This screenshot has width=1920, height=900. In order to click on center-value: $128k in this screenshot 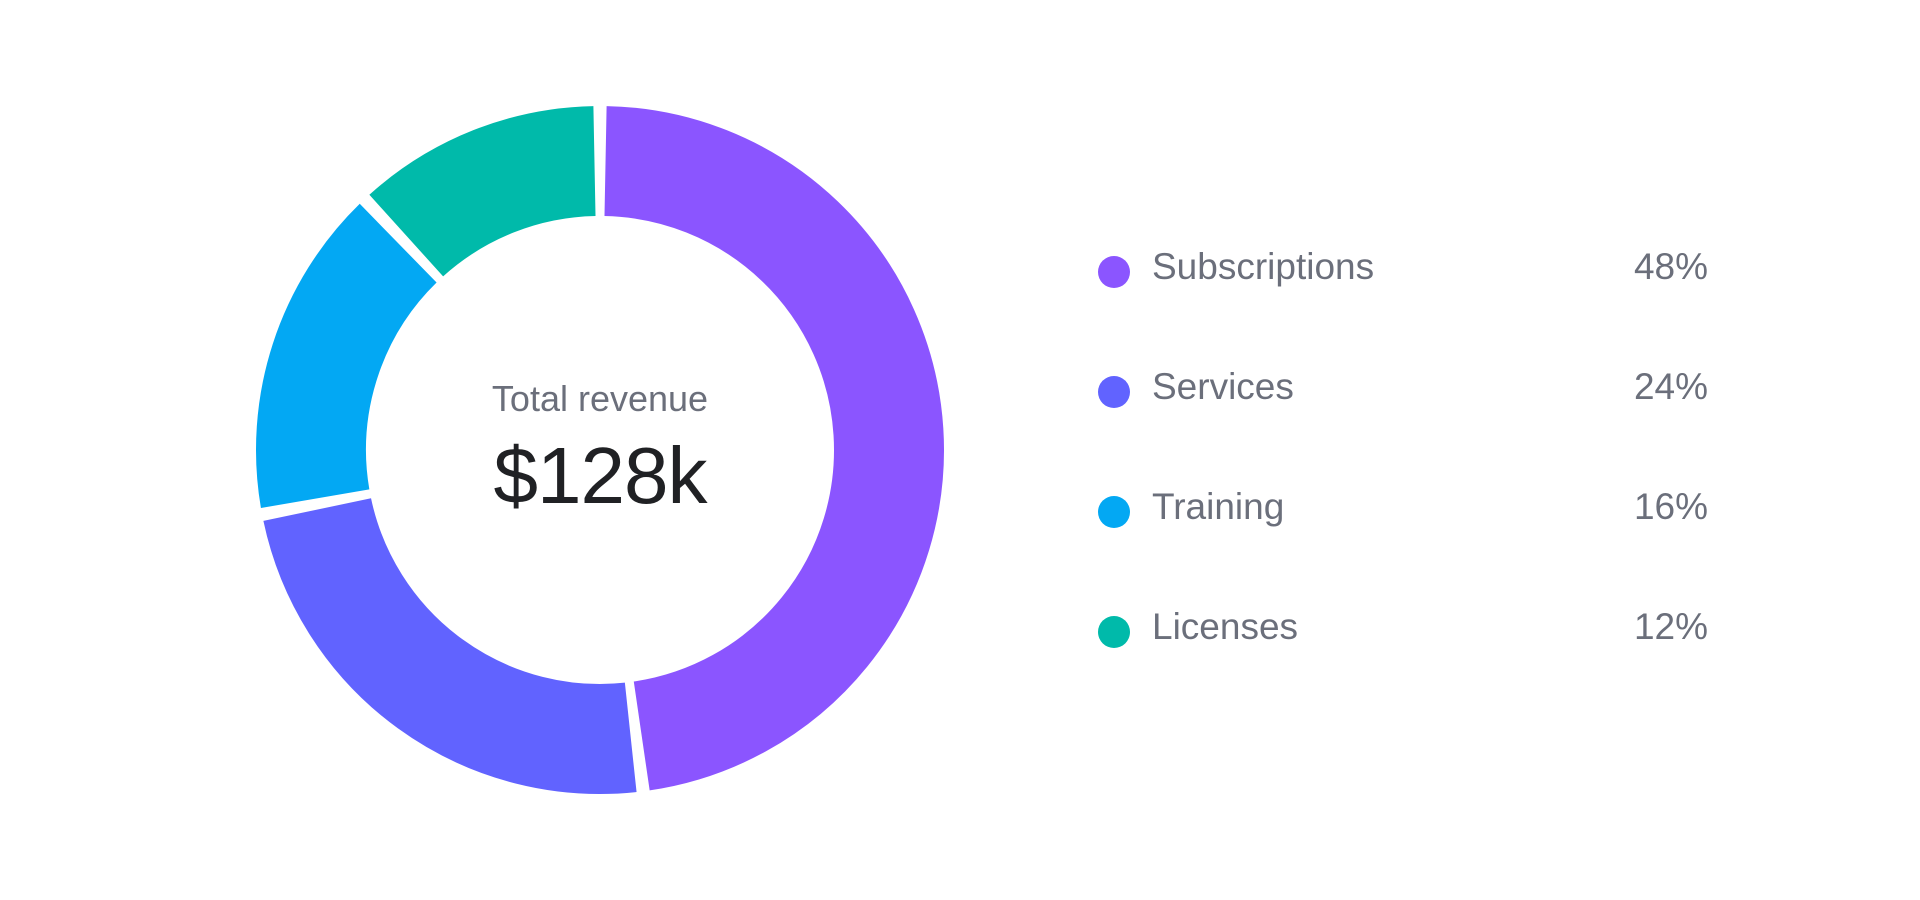, I will do `click(600, 475)`.